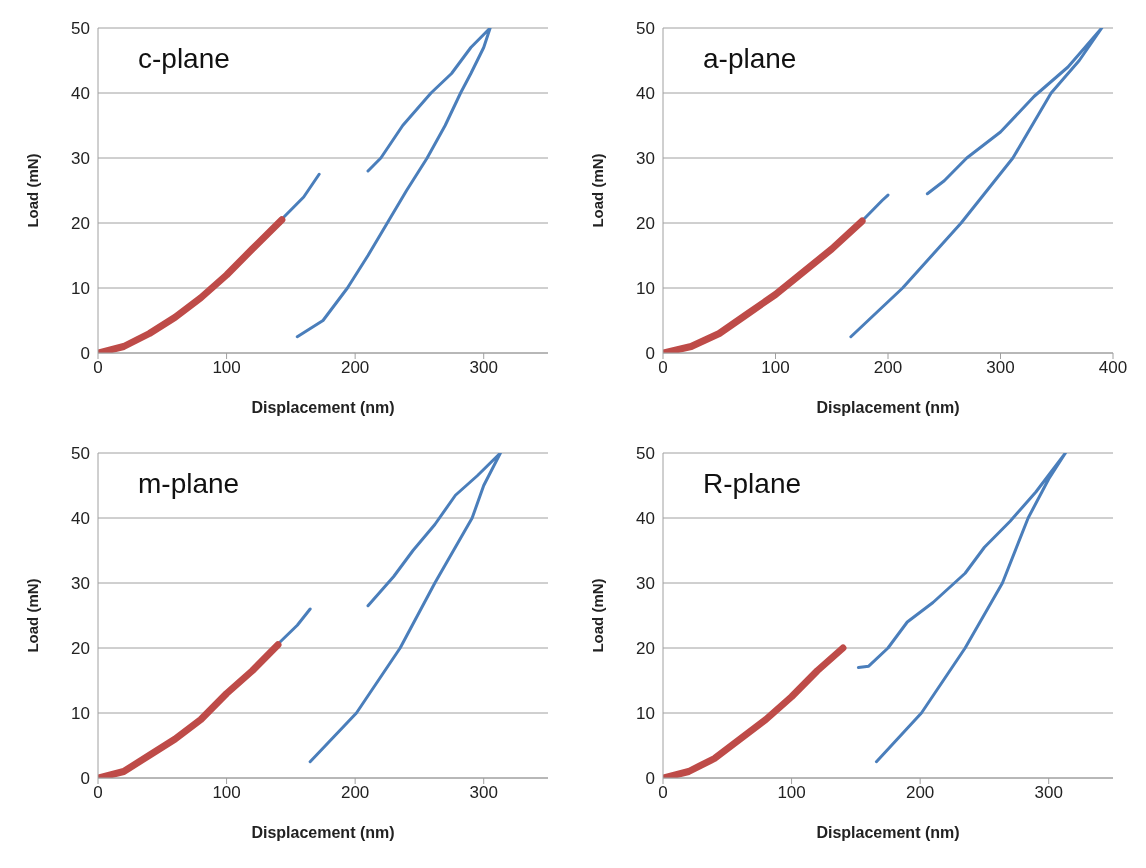  Describe the element at coordinates (961, 608) in the screenshot. I see `line-series` at that location.